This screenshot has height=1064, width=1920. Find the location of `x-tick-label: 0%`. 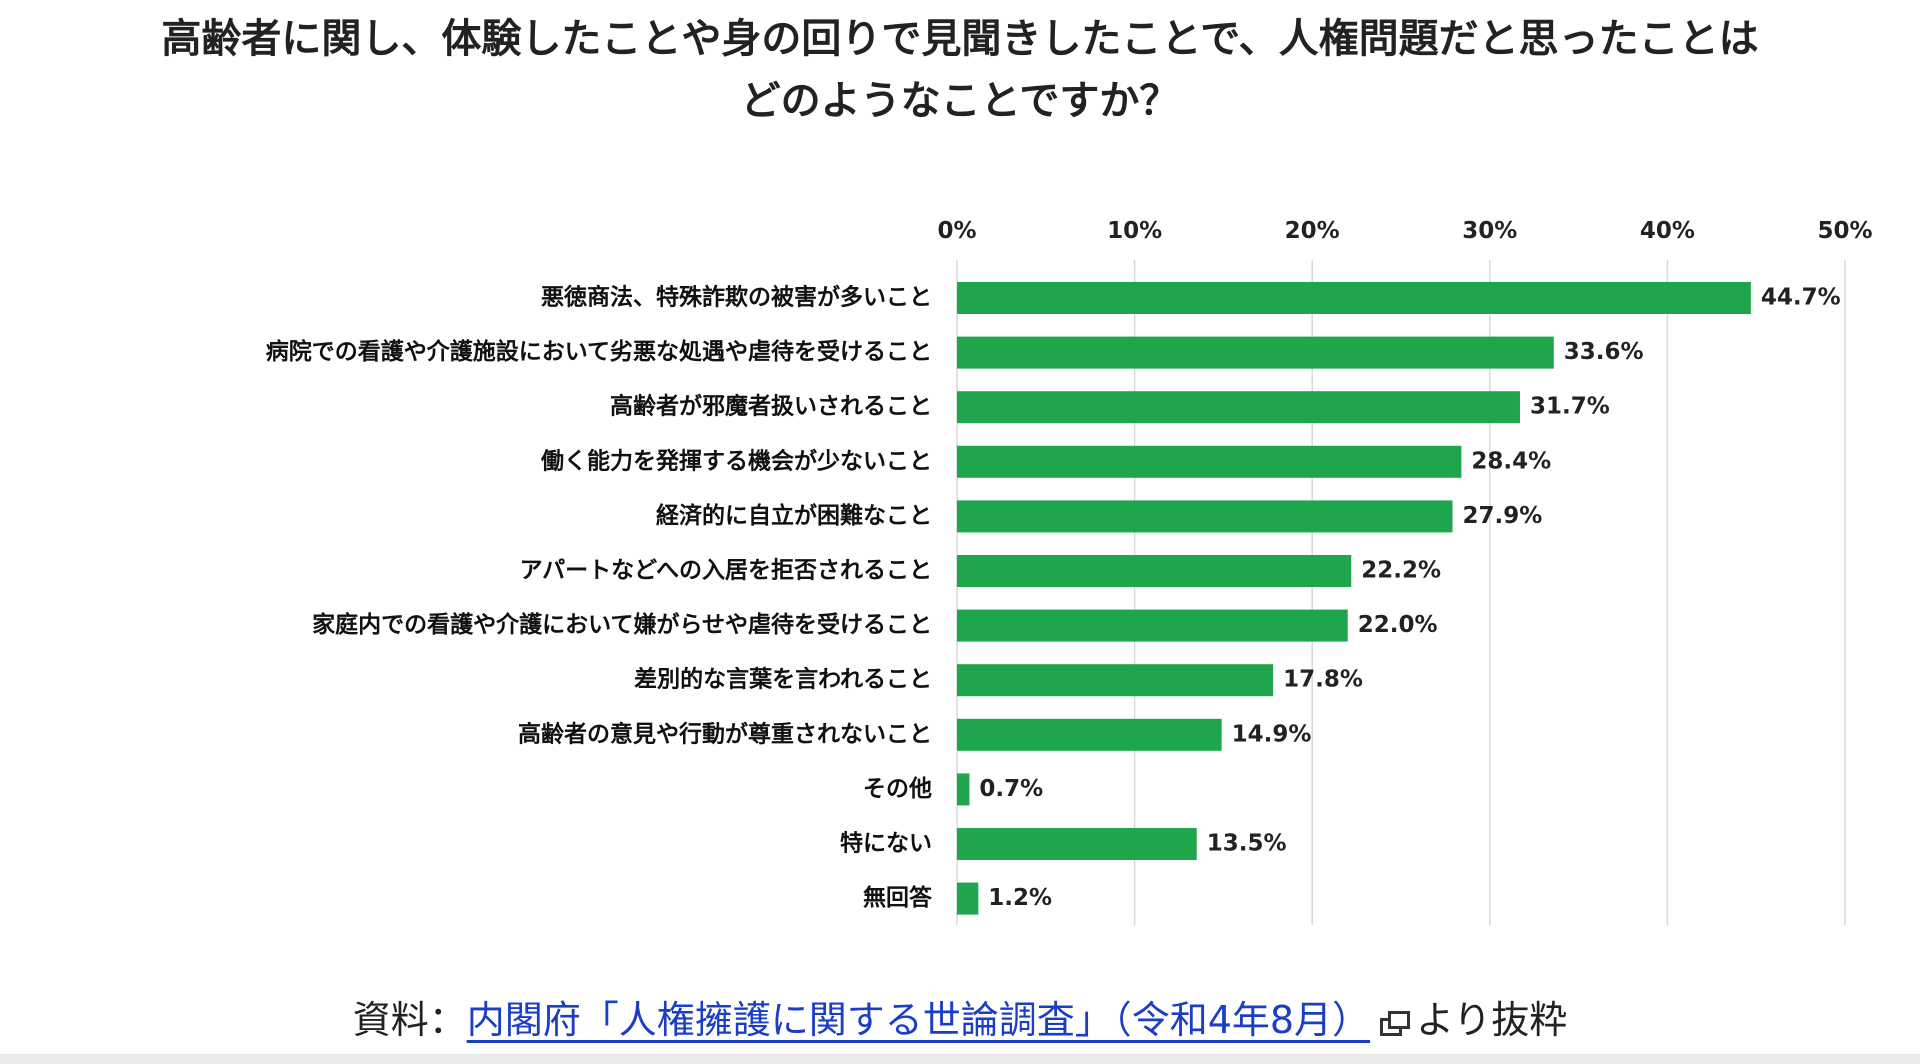

x-tick-label: 0% is located at coordinates (956, 231).